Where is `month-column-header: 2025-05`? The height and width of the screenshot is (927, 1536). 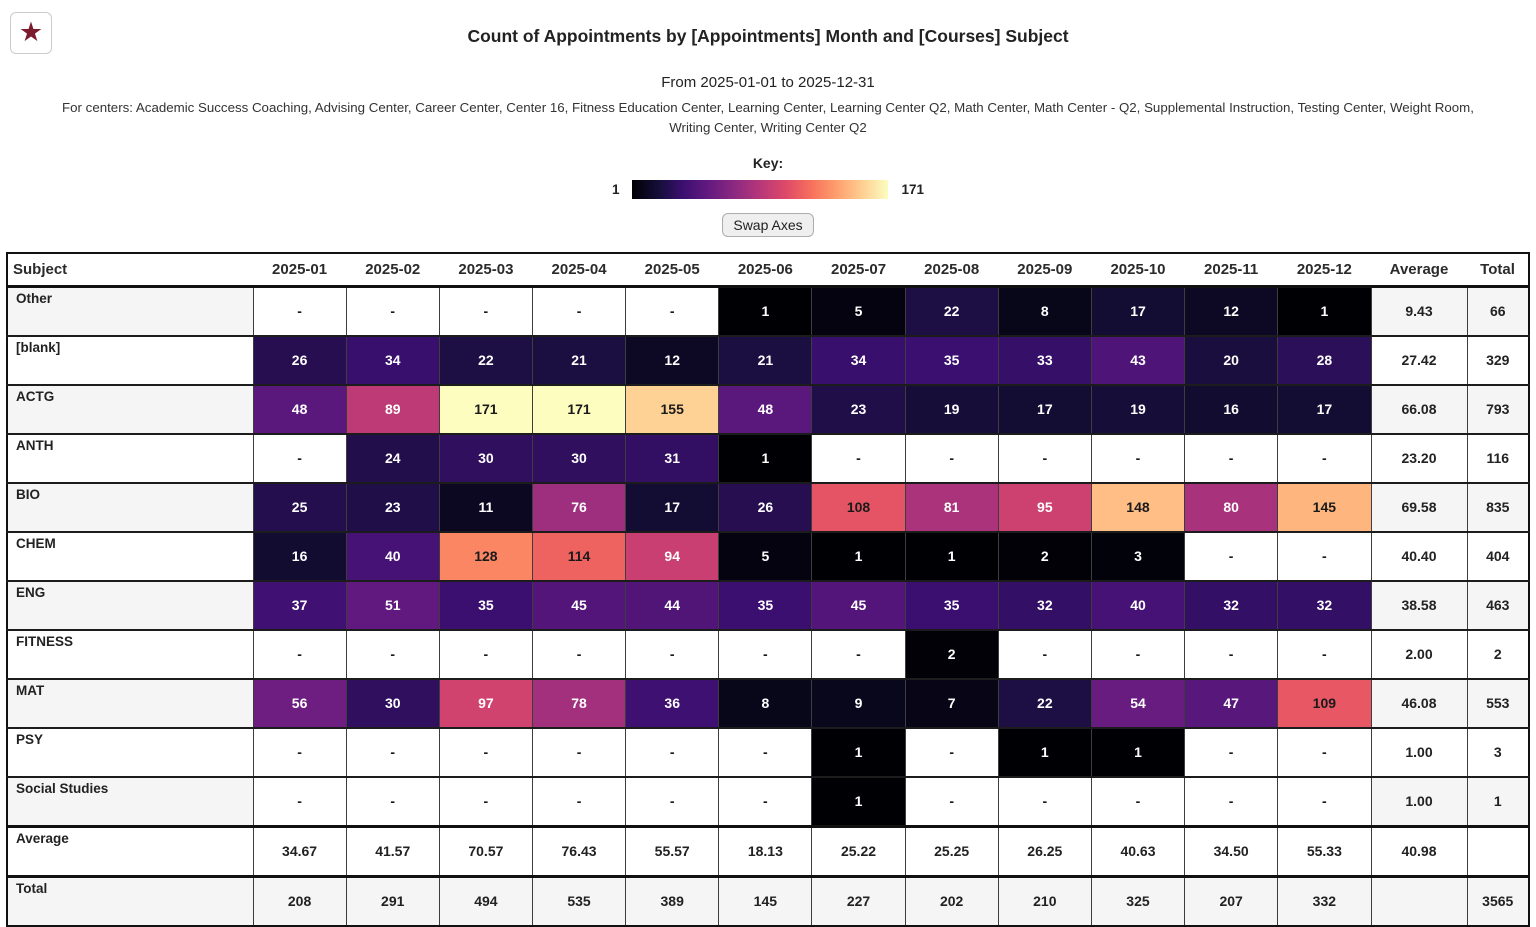 month-column-header: 2025-05 is located at coordinates (672, 270).